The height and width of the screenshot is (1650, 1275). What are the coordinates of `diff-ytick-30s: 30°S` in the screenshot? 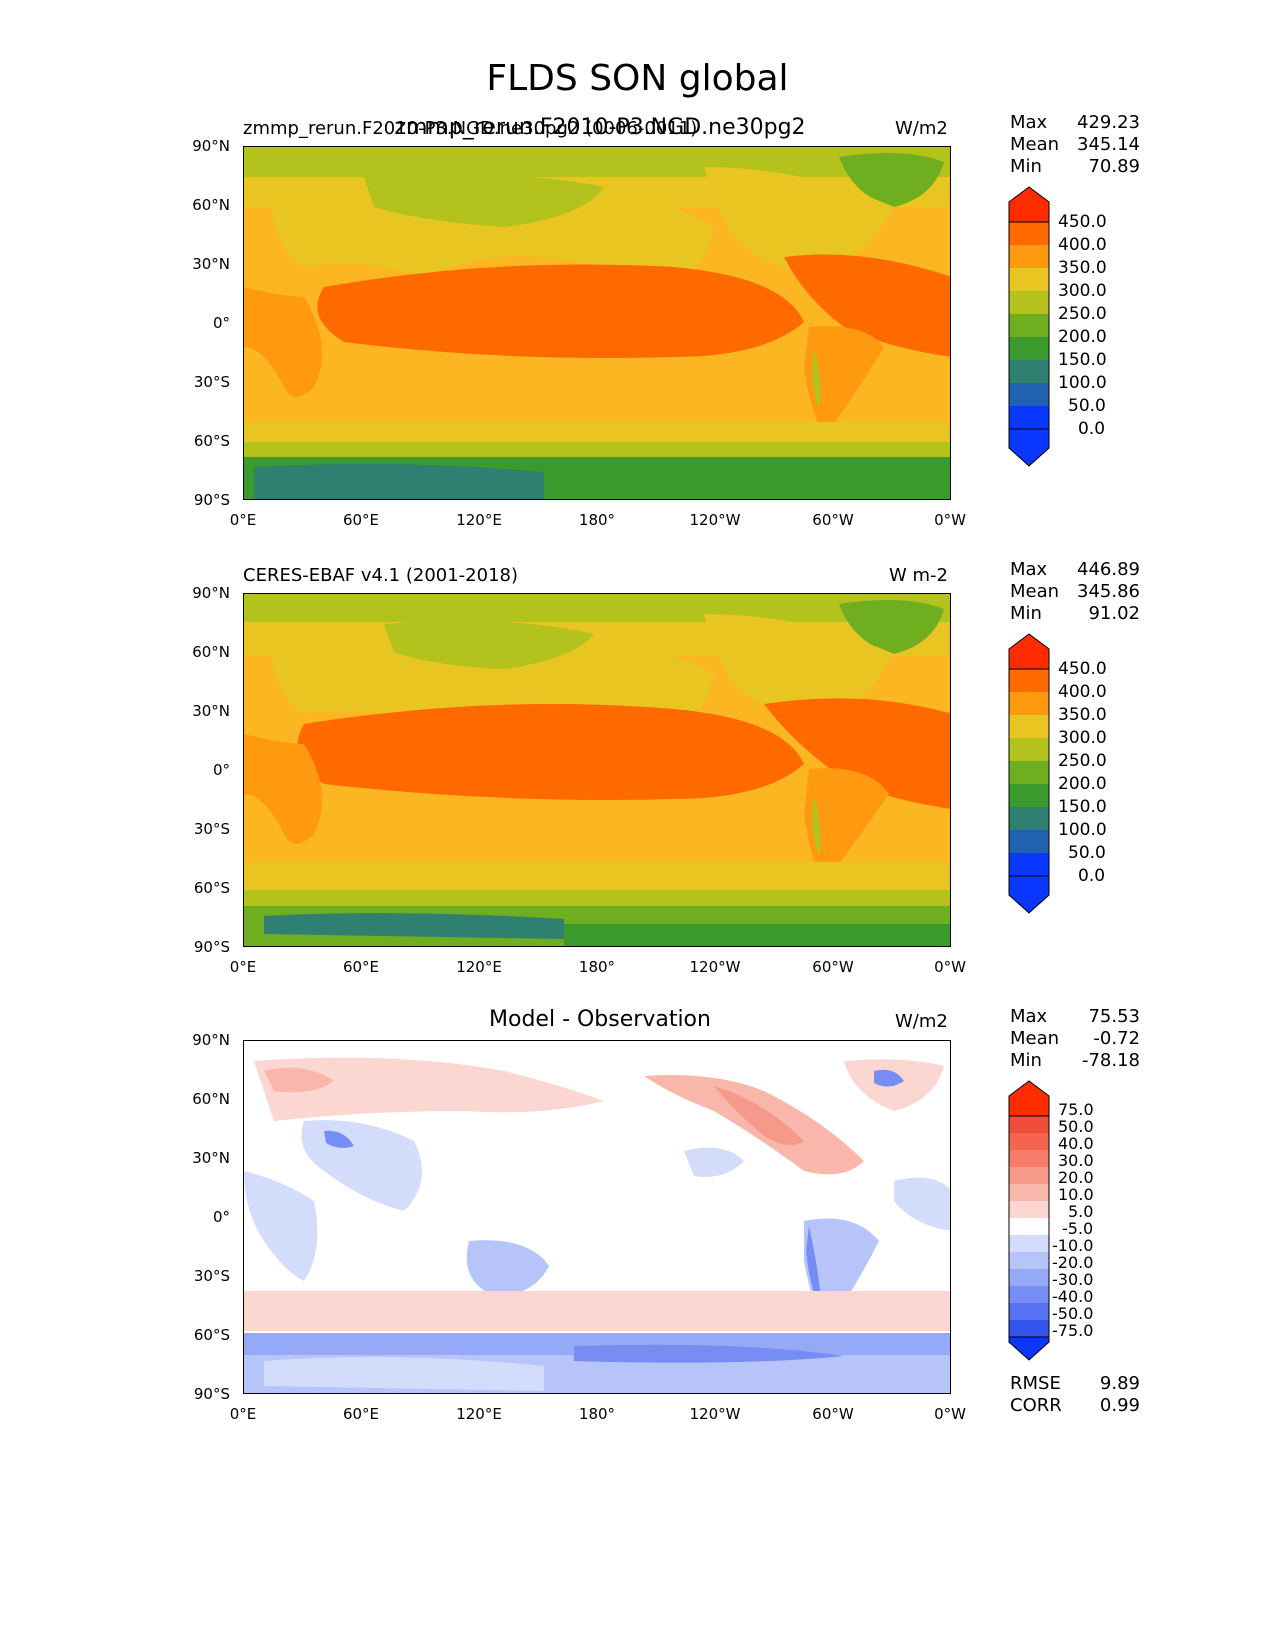 It's located at (211, 1276).